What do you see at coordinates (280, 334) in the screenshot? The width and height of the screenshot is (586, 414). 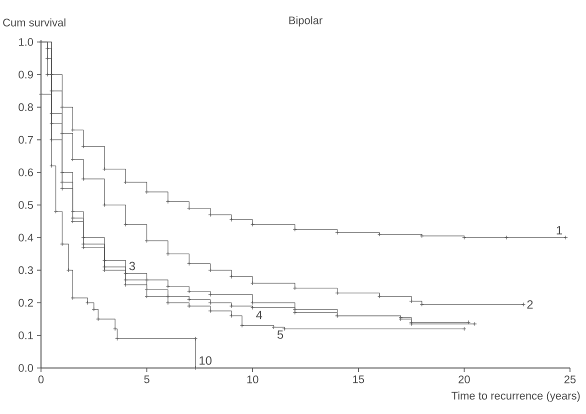 I see `series-label: 5` at bounding box center [280, 334].